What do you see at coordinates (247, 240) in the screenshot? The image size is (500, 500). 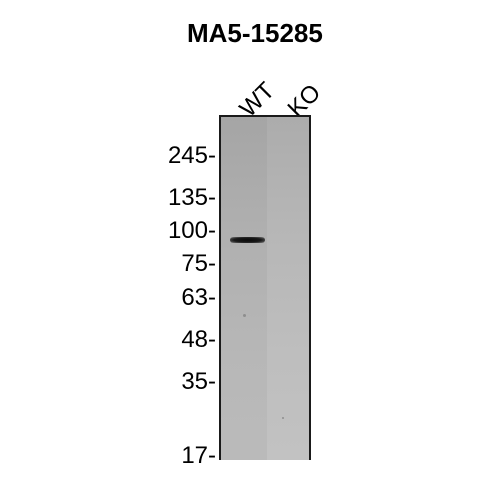 I see `protein-band-wt` at bounding box center [247, 240].